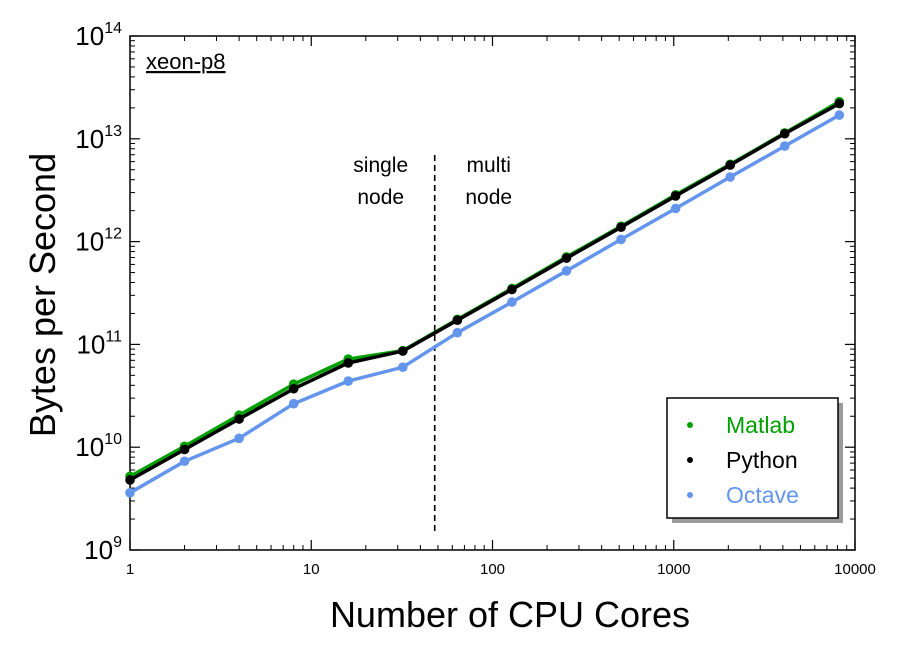 This screenshot has height=660, width=897. What do you see at coordinates (311, 569) in the screenshot?
I see `x-tick-label: 10` at bounding box center [311, 569].